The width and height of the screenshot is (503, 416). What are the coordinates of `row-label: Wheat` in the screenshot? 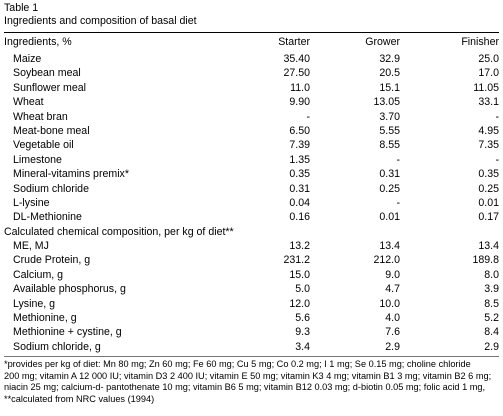 It's located at (28, 102).